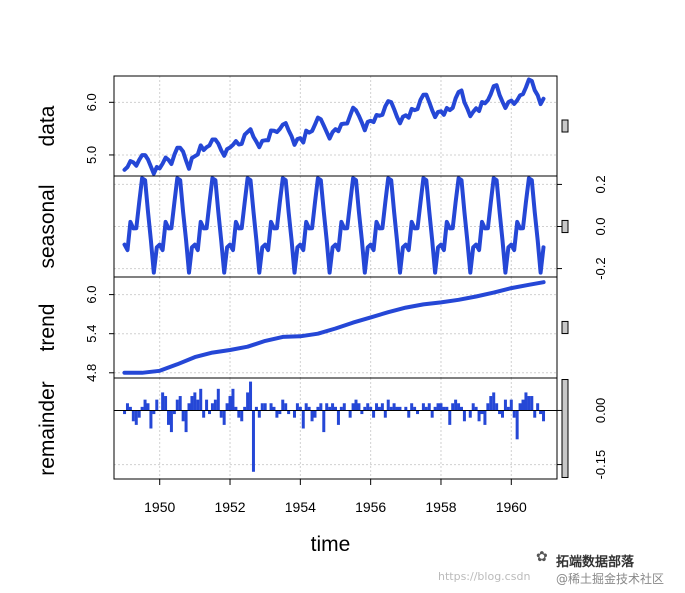 The height and width of the screenshot is (593, 685). Describe the element at coordinates (334, 126) in the screenshot. I see `data-line` at that location.